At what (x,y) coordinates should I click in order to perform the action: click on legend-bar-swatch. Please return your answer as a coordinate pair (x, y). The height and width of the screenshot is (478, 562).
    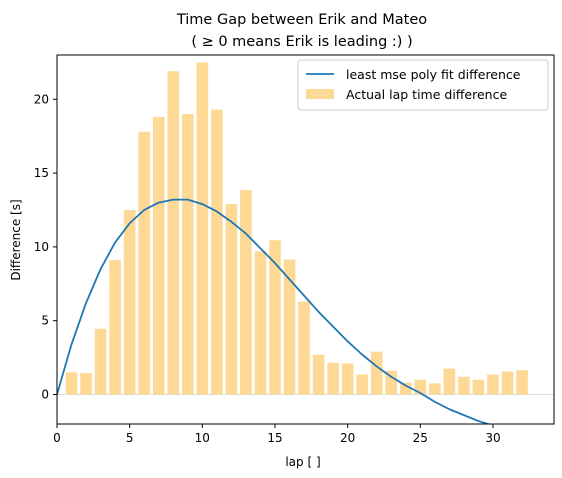
    Looking at the image, I should click on (320, 94).